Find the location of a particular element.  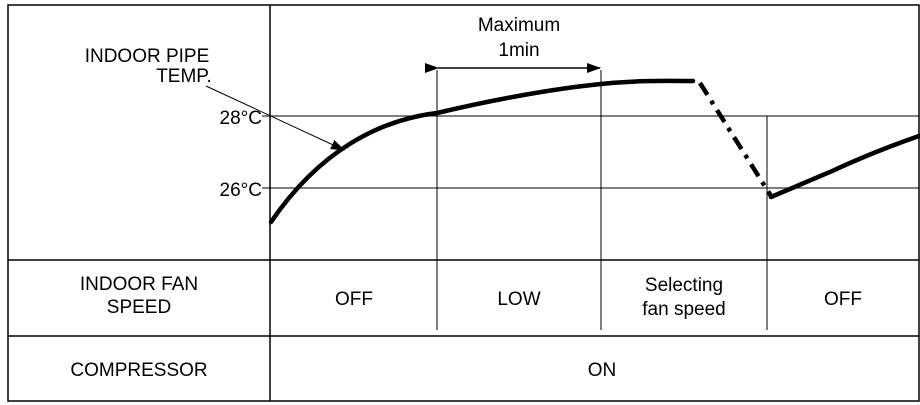

fan-state-selecting-line2: fan speed is located at coordinates (683, 309).